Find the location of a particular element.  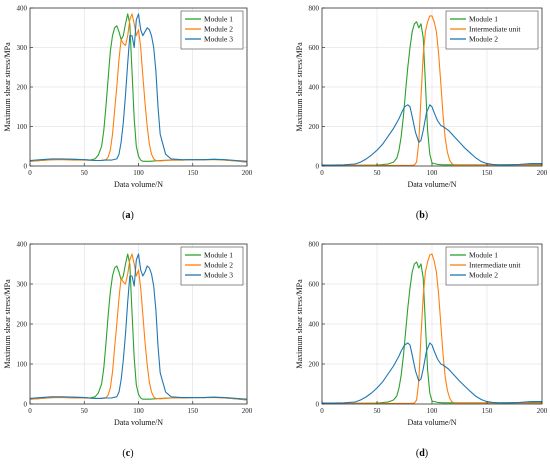

panel-caption: (d) is located at coordinates (422, 453).